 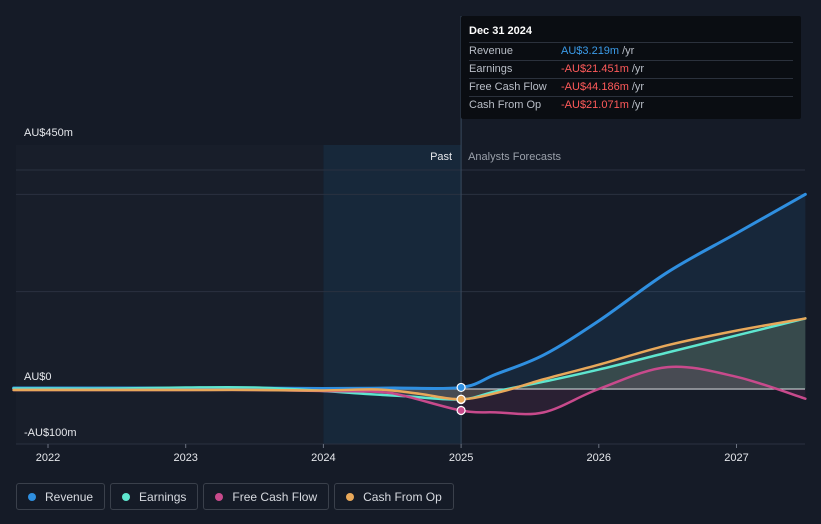 What do you see at coordinates (595, 105) in the screenshot?
I see `tooltip-value: -AU$21.071m` at bounding box center [595, 105].